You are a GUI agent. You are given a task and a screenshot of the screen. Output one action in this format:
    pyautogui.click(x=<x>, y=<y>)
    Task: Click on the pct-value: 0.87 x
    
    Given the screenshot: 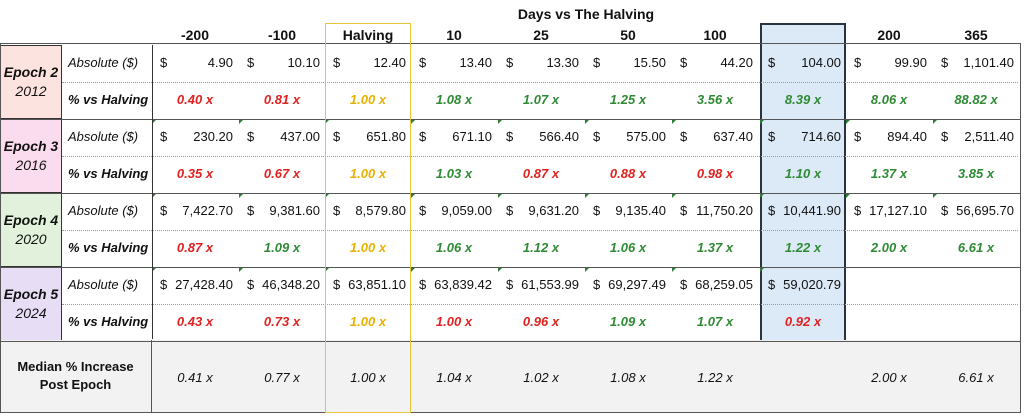 What is the action you would take?
    pyautogui.click(x=541, y=173)
    